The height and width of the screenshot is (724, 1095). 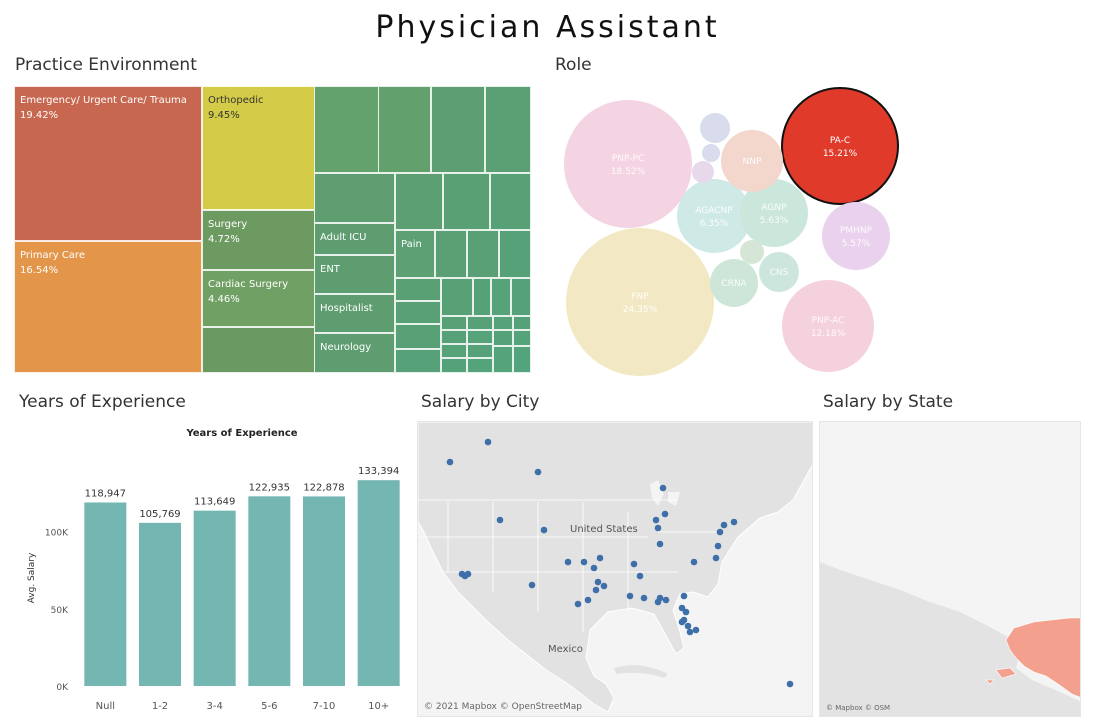 What do you see at coordinates (354, 274) in the screenshot?
I see `treemap-cell: ENT` at bounding box center [354, 274].